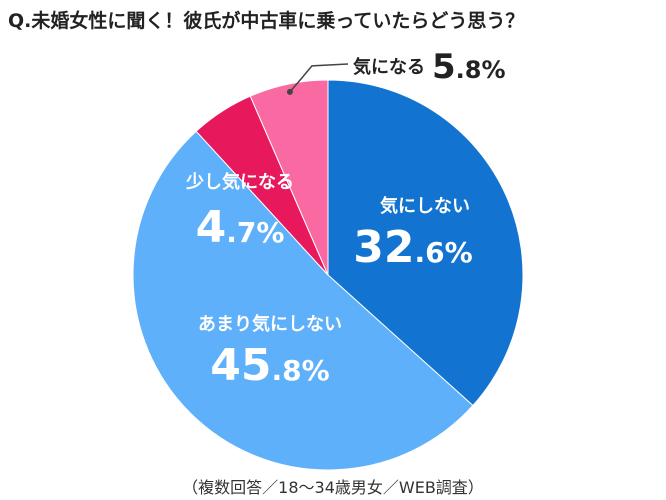 The width and height of the screenshot is (666, 500). I want to click on chart-title: Q.未婚女性に聞く！彼氏が中古車に乗っていたらどう思う？, so click(266, 21).